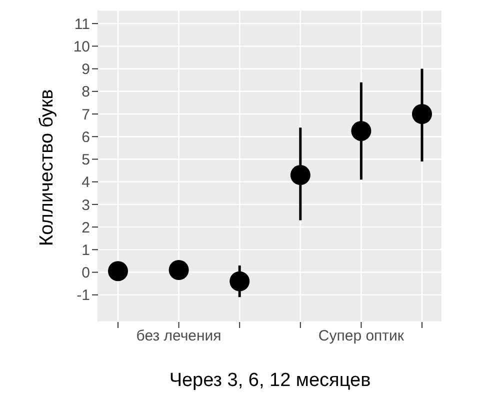 This screenshot has height=400, width=500. I want to click on y-tick-label: 4, so click(86, 183).